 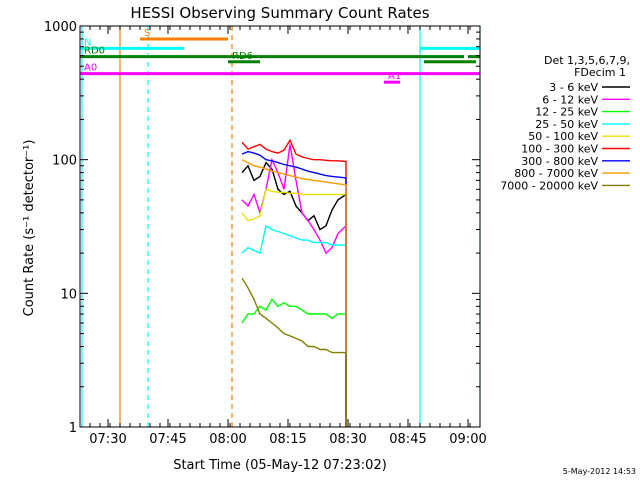 What do you see at coordinates (563, 136) in the screenshot?
I see `legend-entry-4: 50 - 100 keV` at bounding box center [563, 136].